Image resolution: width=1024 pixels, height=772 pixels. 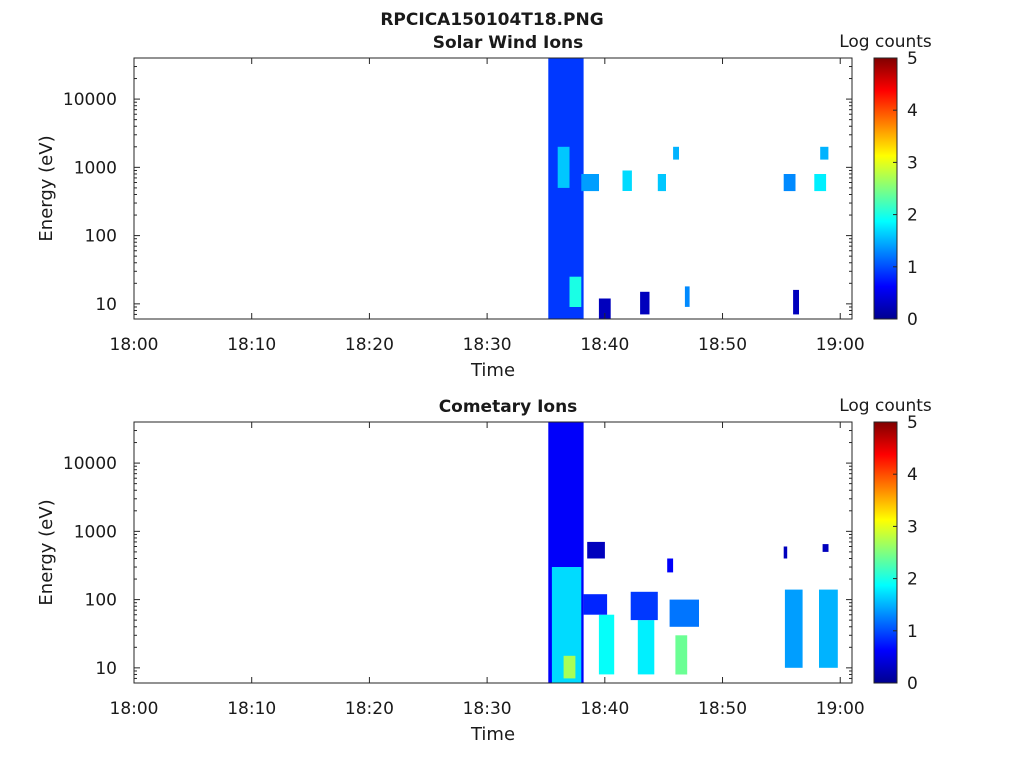 I want to click on panel-title: Solar Wind Ions, so click(x=508, y=43).